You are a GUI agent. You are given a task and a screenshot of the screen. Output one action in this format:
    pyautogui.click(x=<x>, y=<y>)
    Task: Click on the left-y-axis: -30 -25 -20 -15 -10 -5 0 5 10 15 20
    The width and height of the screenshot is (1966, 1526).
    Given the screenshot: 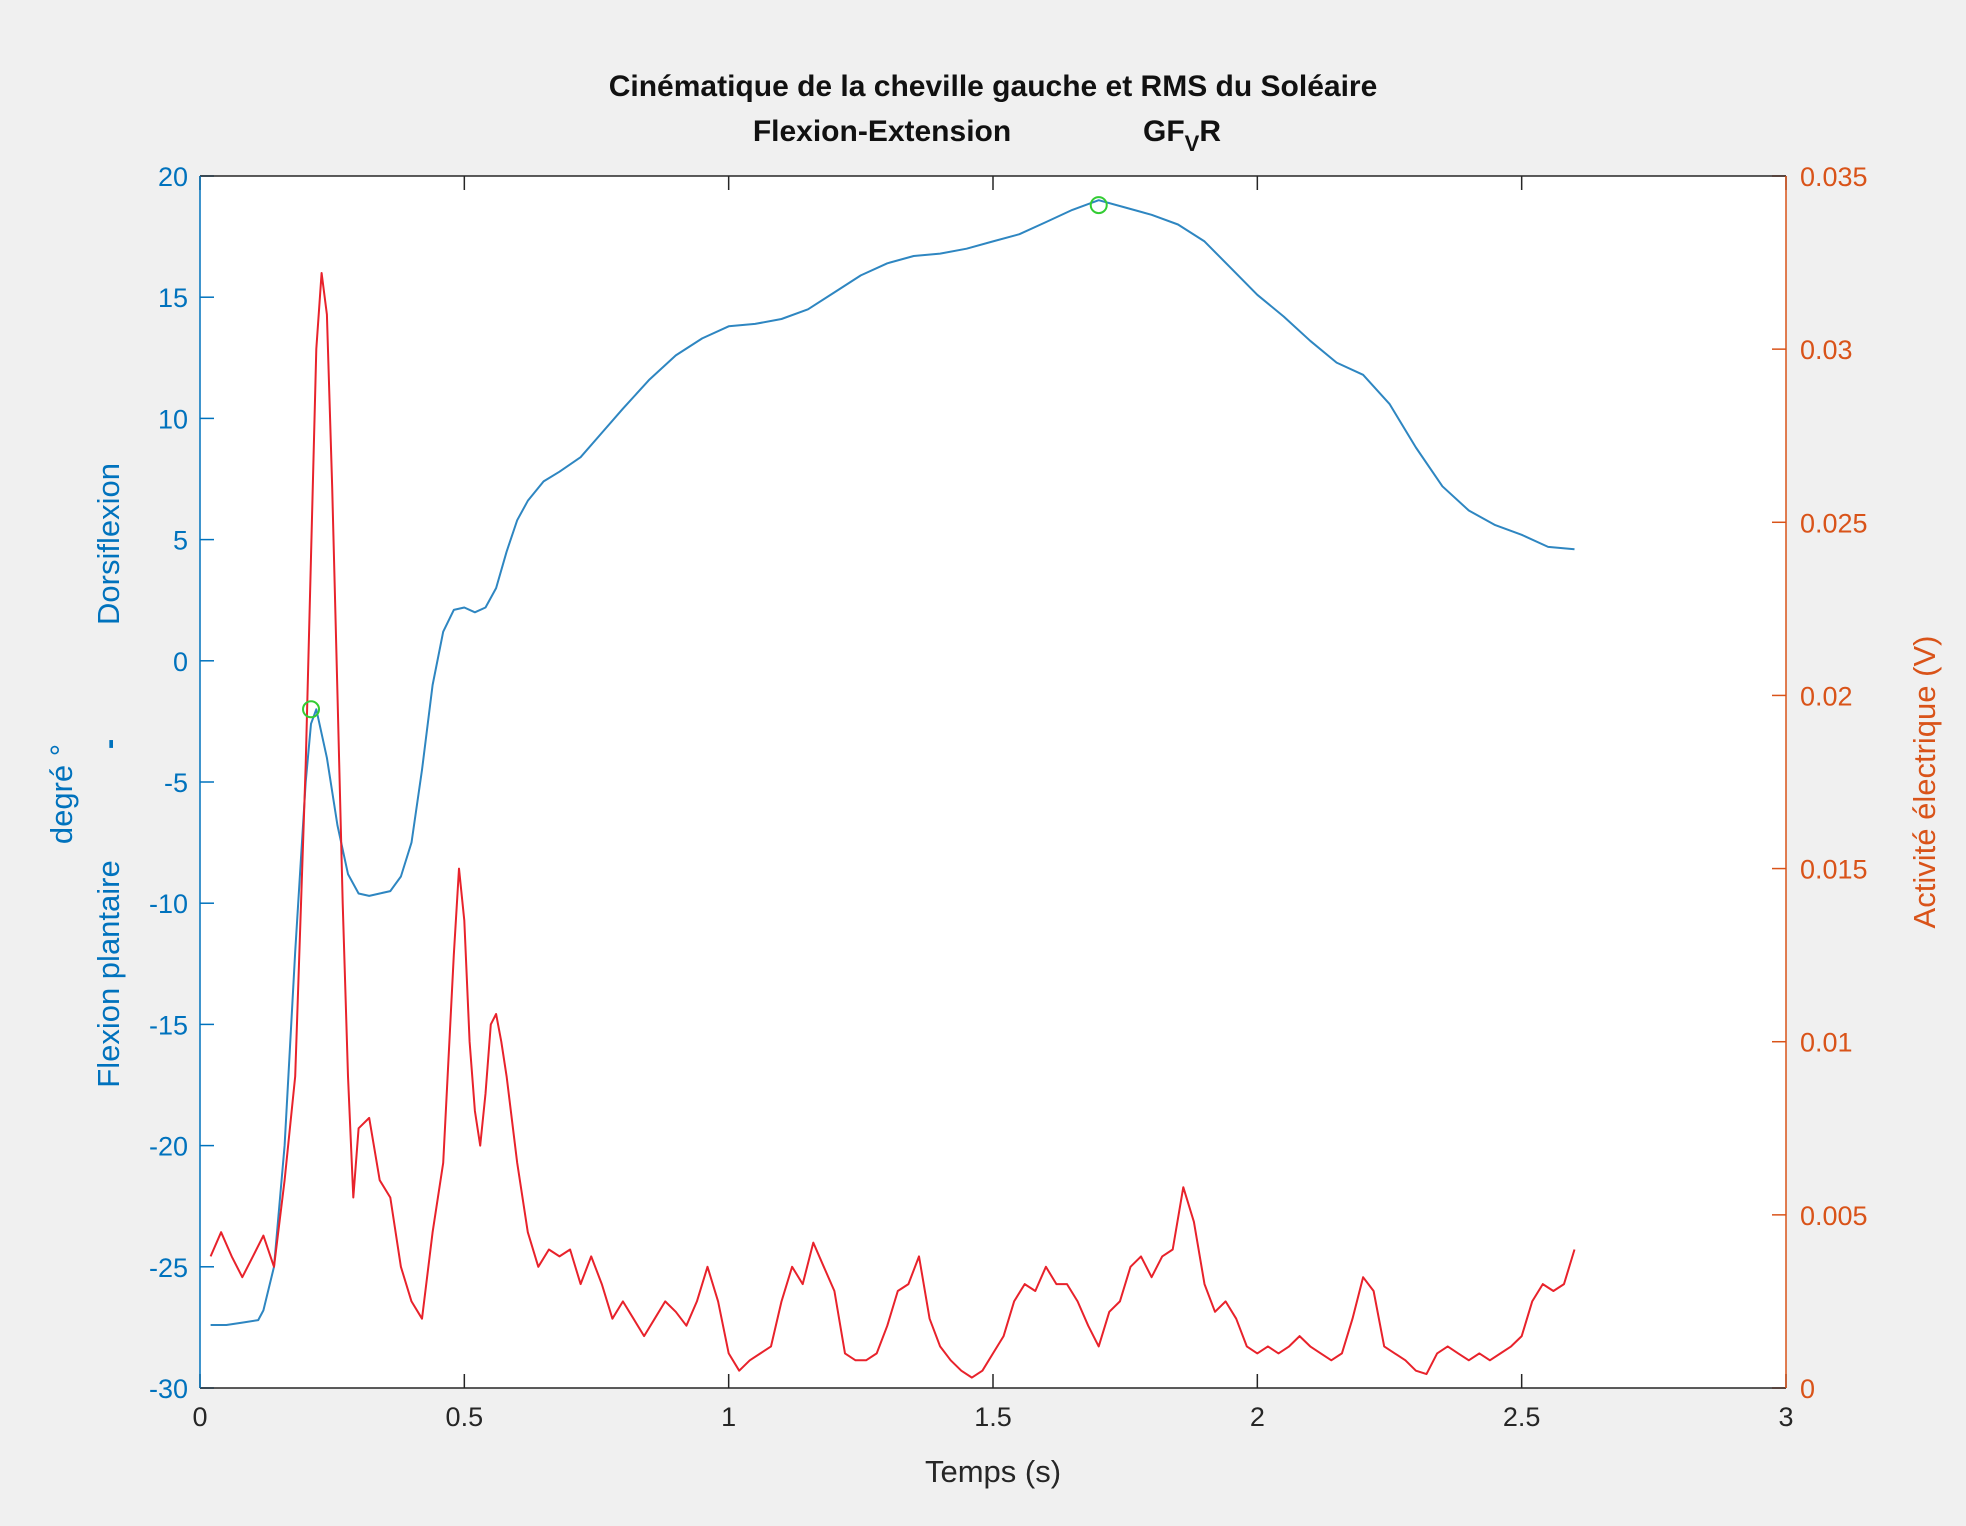 What is the action you would take?
    pyautogui.click(x=181, y=783)
    